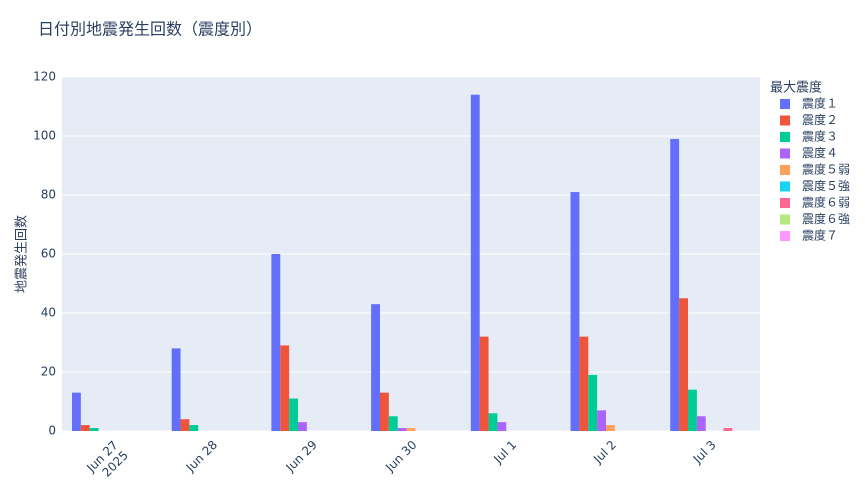  What do you see at coordinates (150, 29) in the screenshot?
I see `chart-title: 日付別地震発生回数（震度別）` at bounding box center [150, 29].